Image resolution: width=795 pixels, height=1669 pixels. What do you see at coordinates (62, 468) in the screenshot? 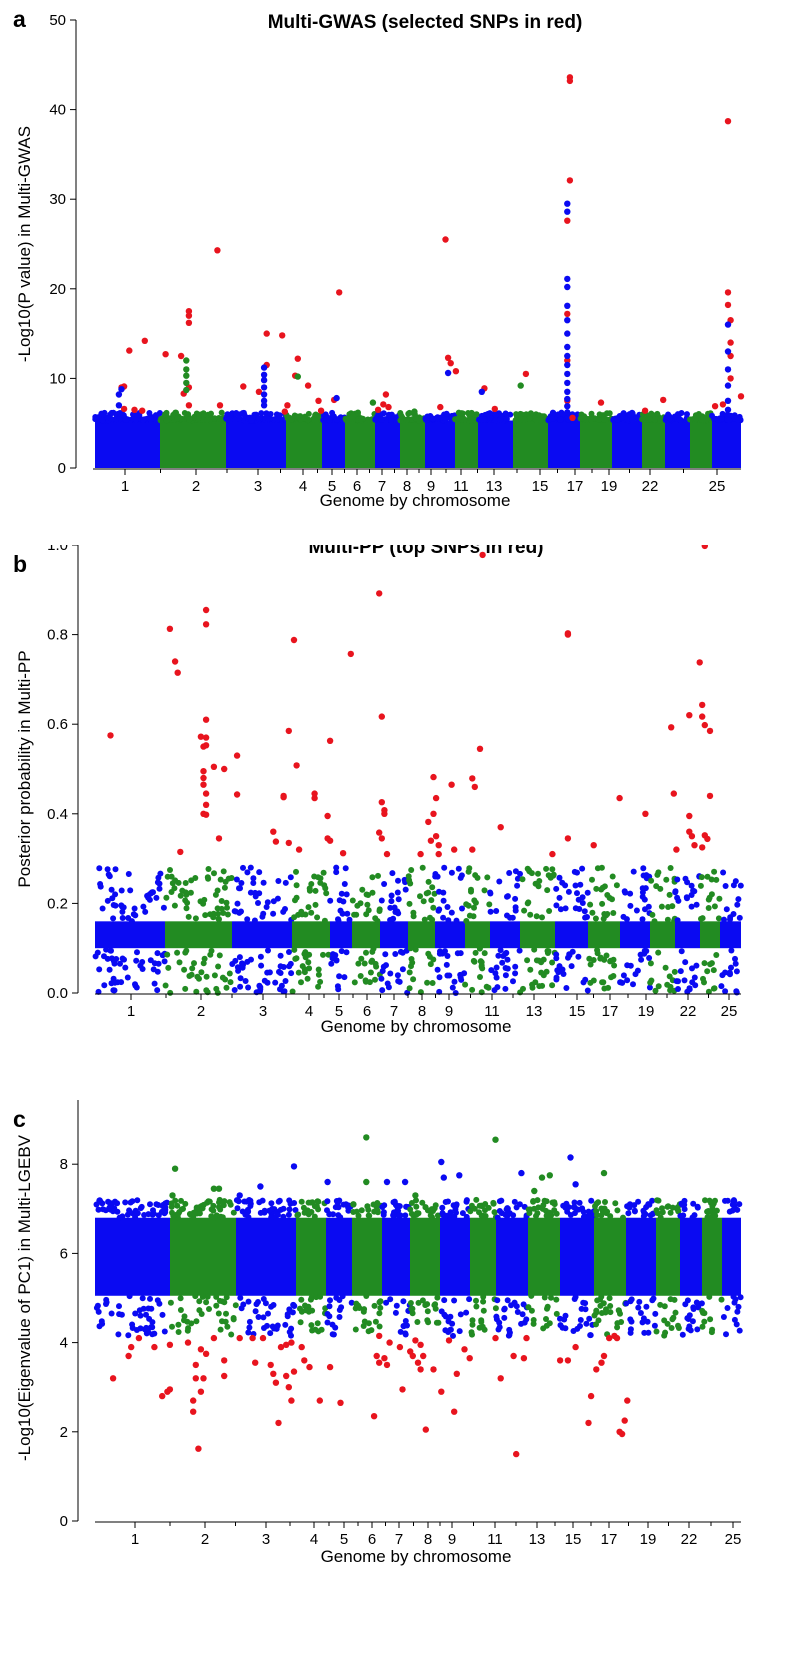
I see `y-tick-label: 0` at bounding box center [62, 468].